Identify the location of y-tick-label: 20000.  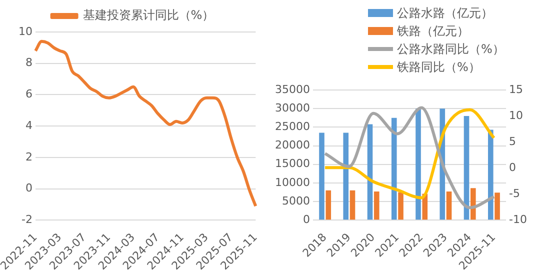
(292, 145).